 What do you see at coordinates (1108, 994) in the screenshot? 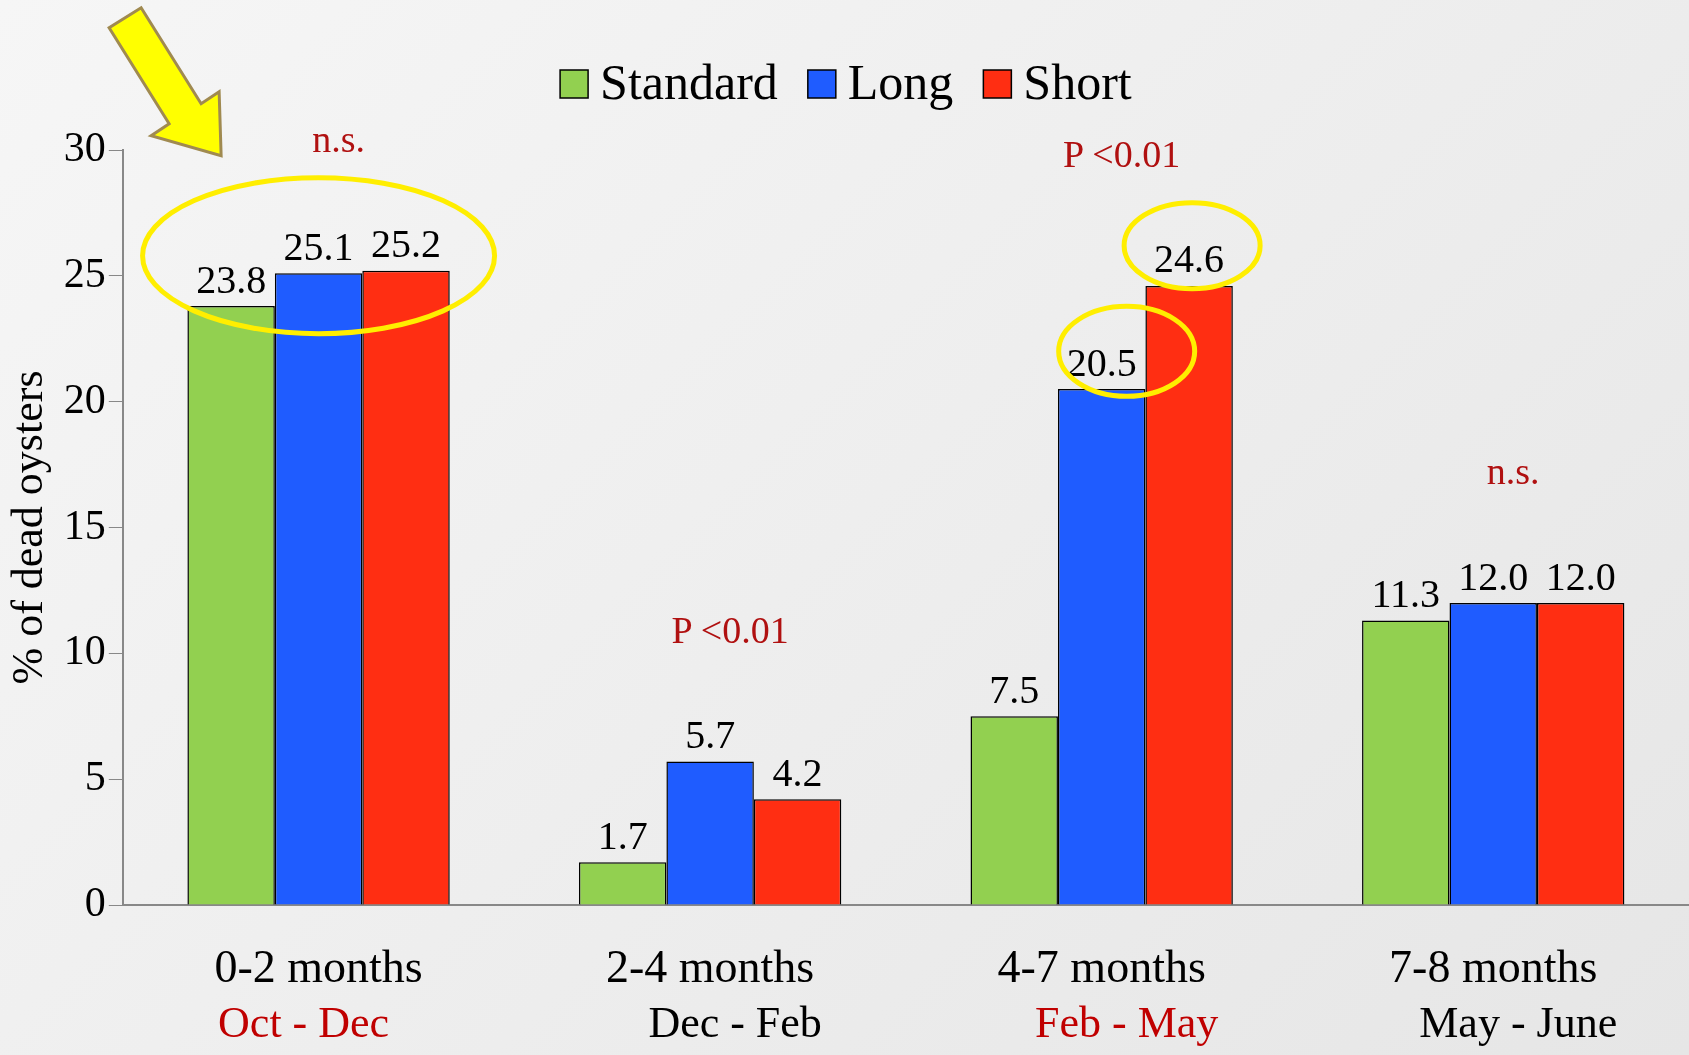
I see `x-tick-label: 4-7 months Feb - May` at bounding box center [1108, 994].